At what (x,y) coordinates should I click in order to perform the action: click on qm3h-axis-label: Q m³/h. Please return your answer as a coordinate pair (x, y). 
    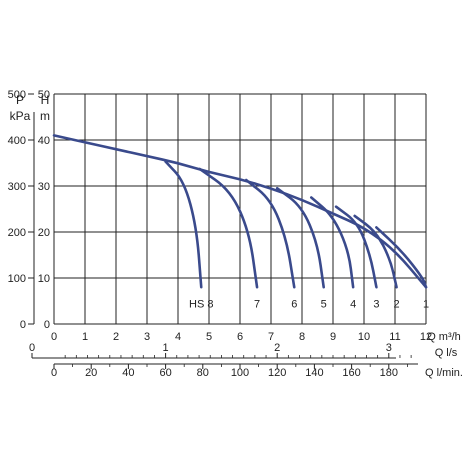
    Looking at the image, I should click on (444, 337).